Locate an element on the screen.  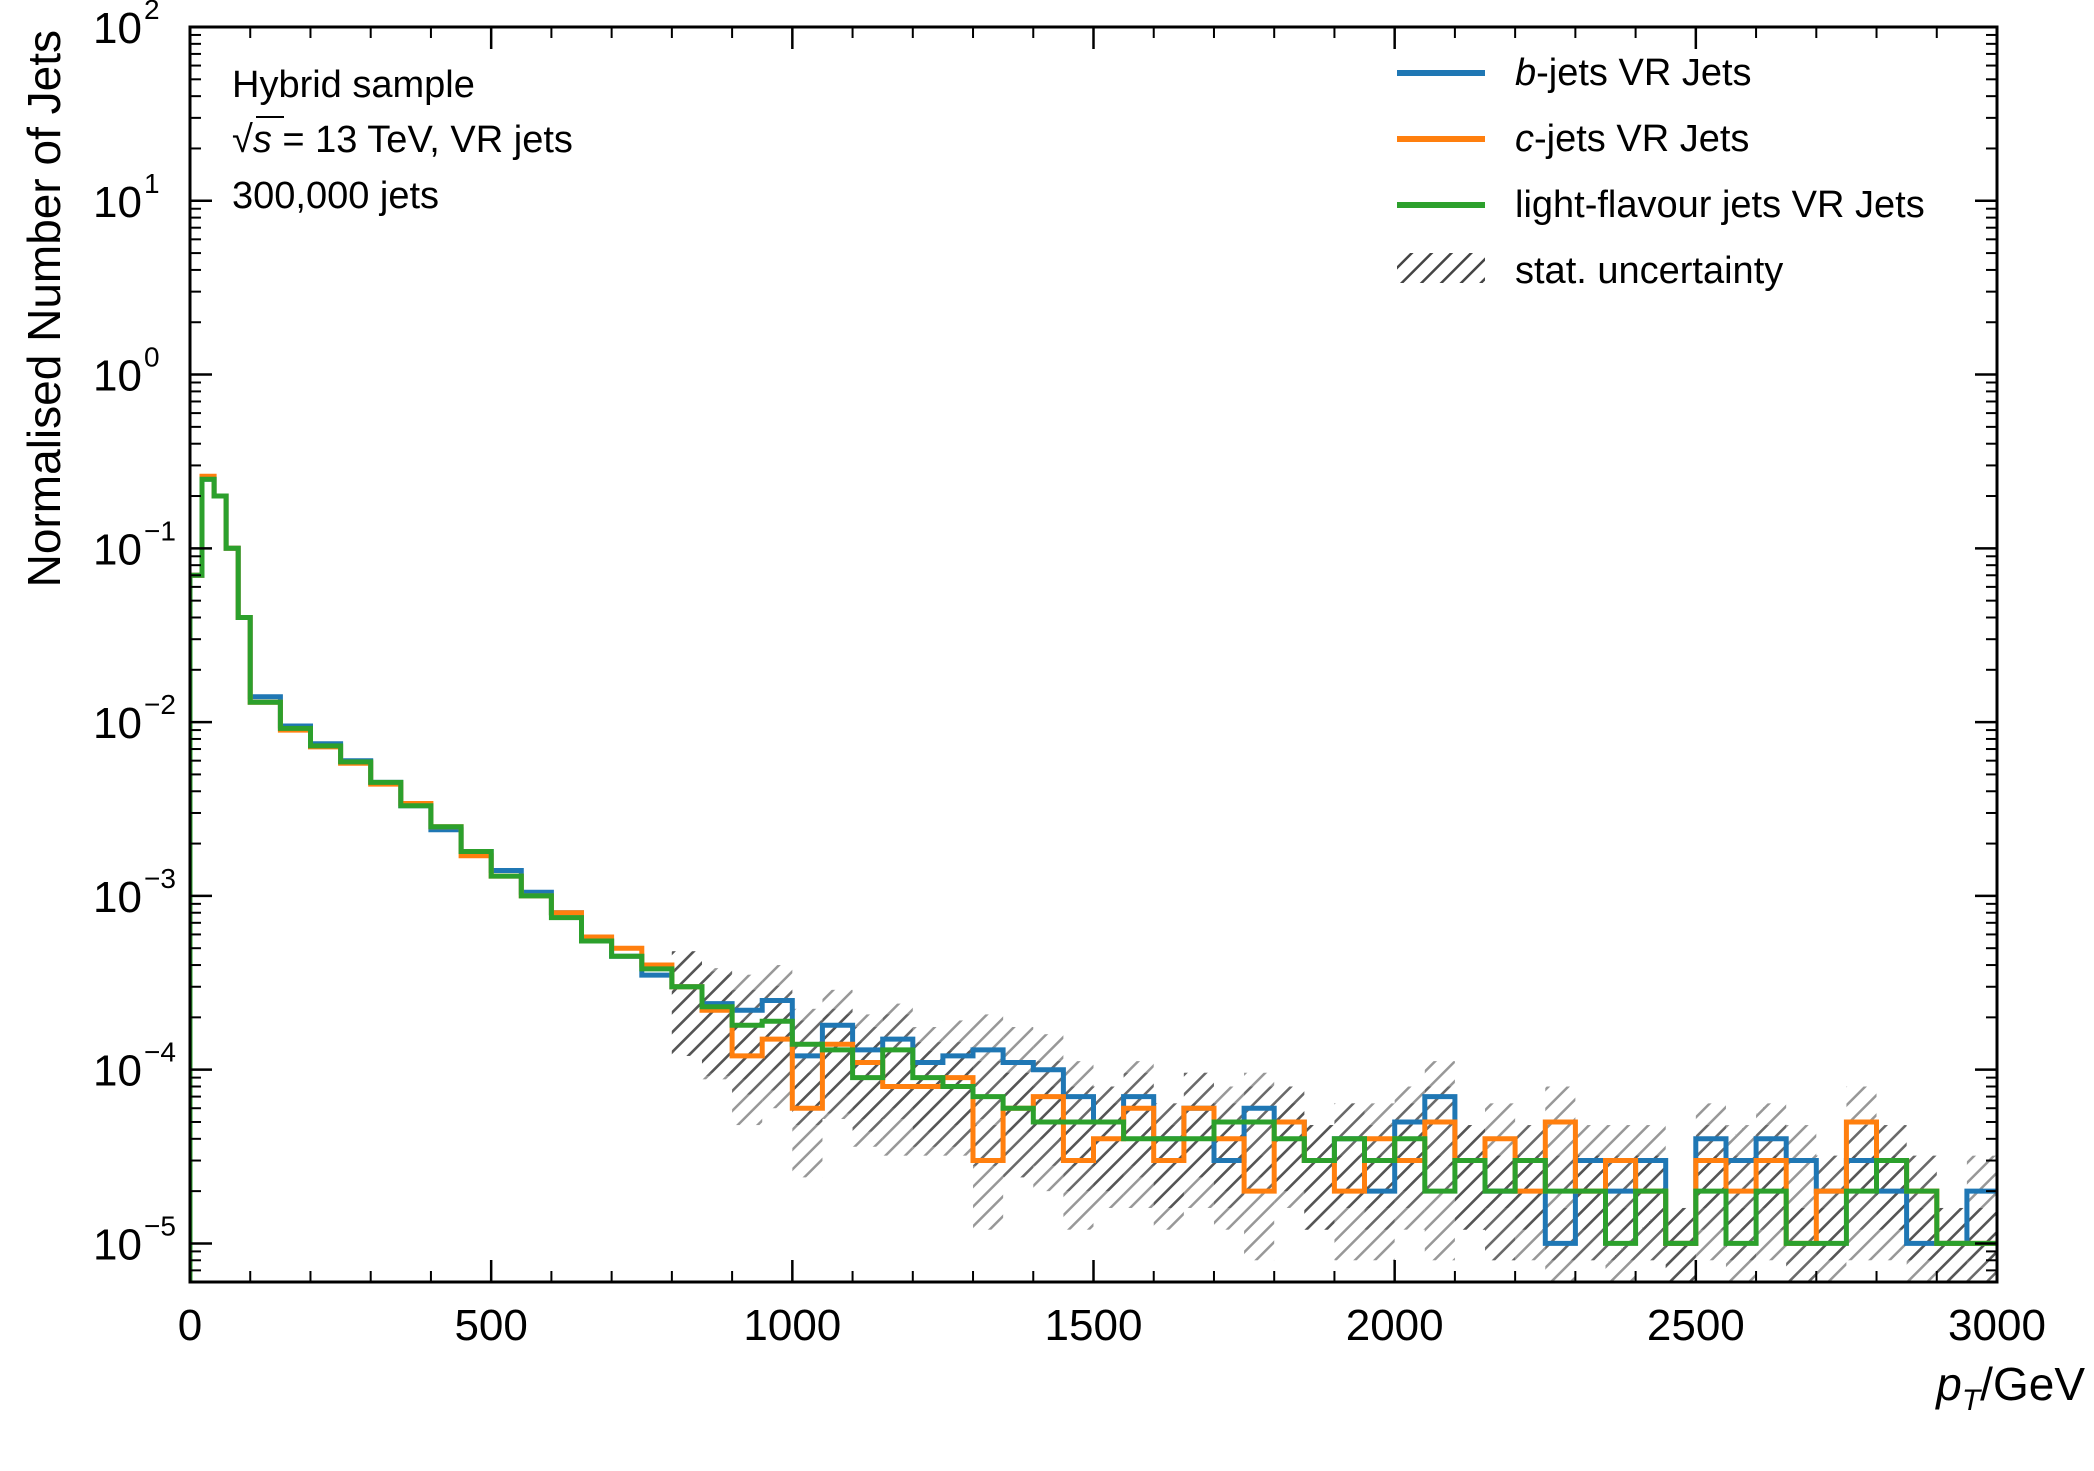
y-tick-exponent: −3 is located at coordinates (160, 878).